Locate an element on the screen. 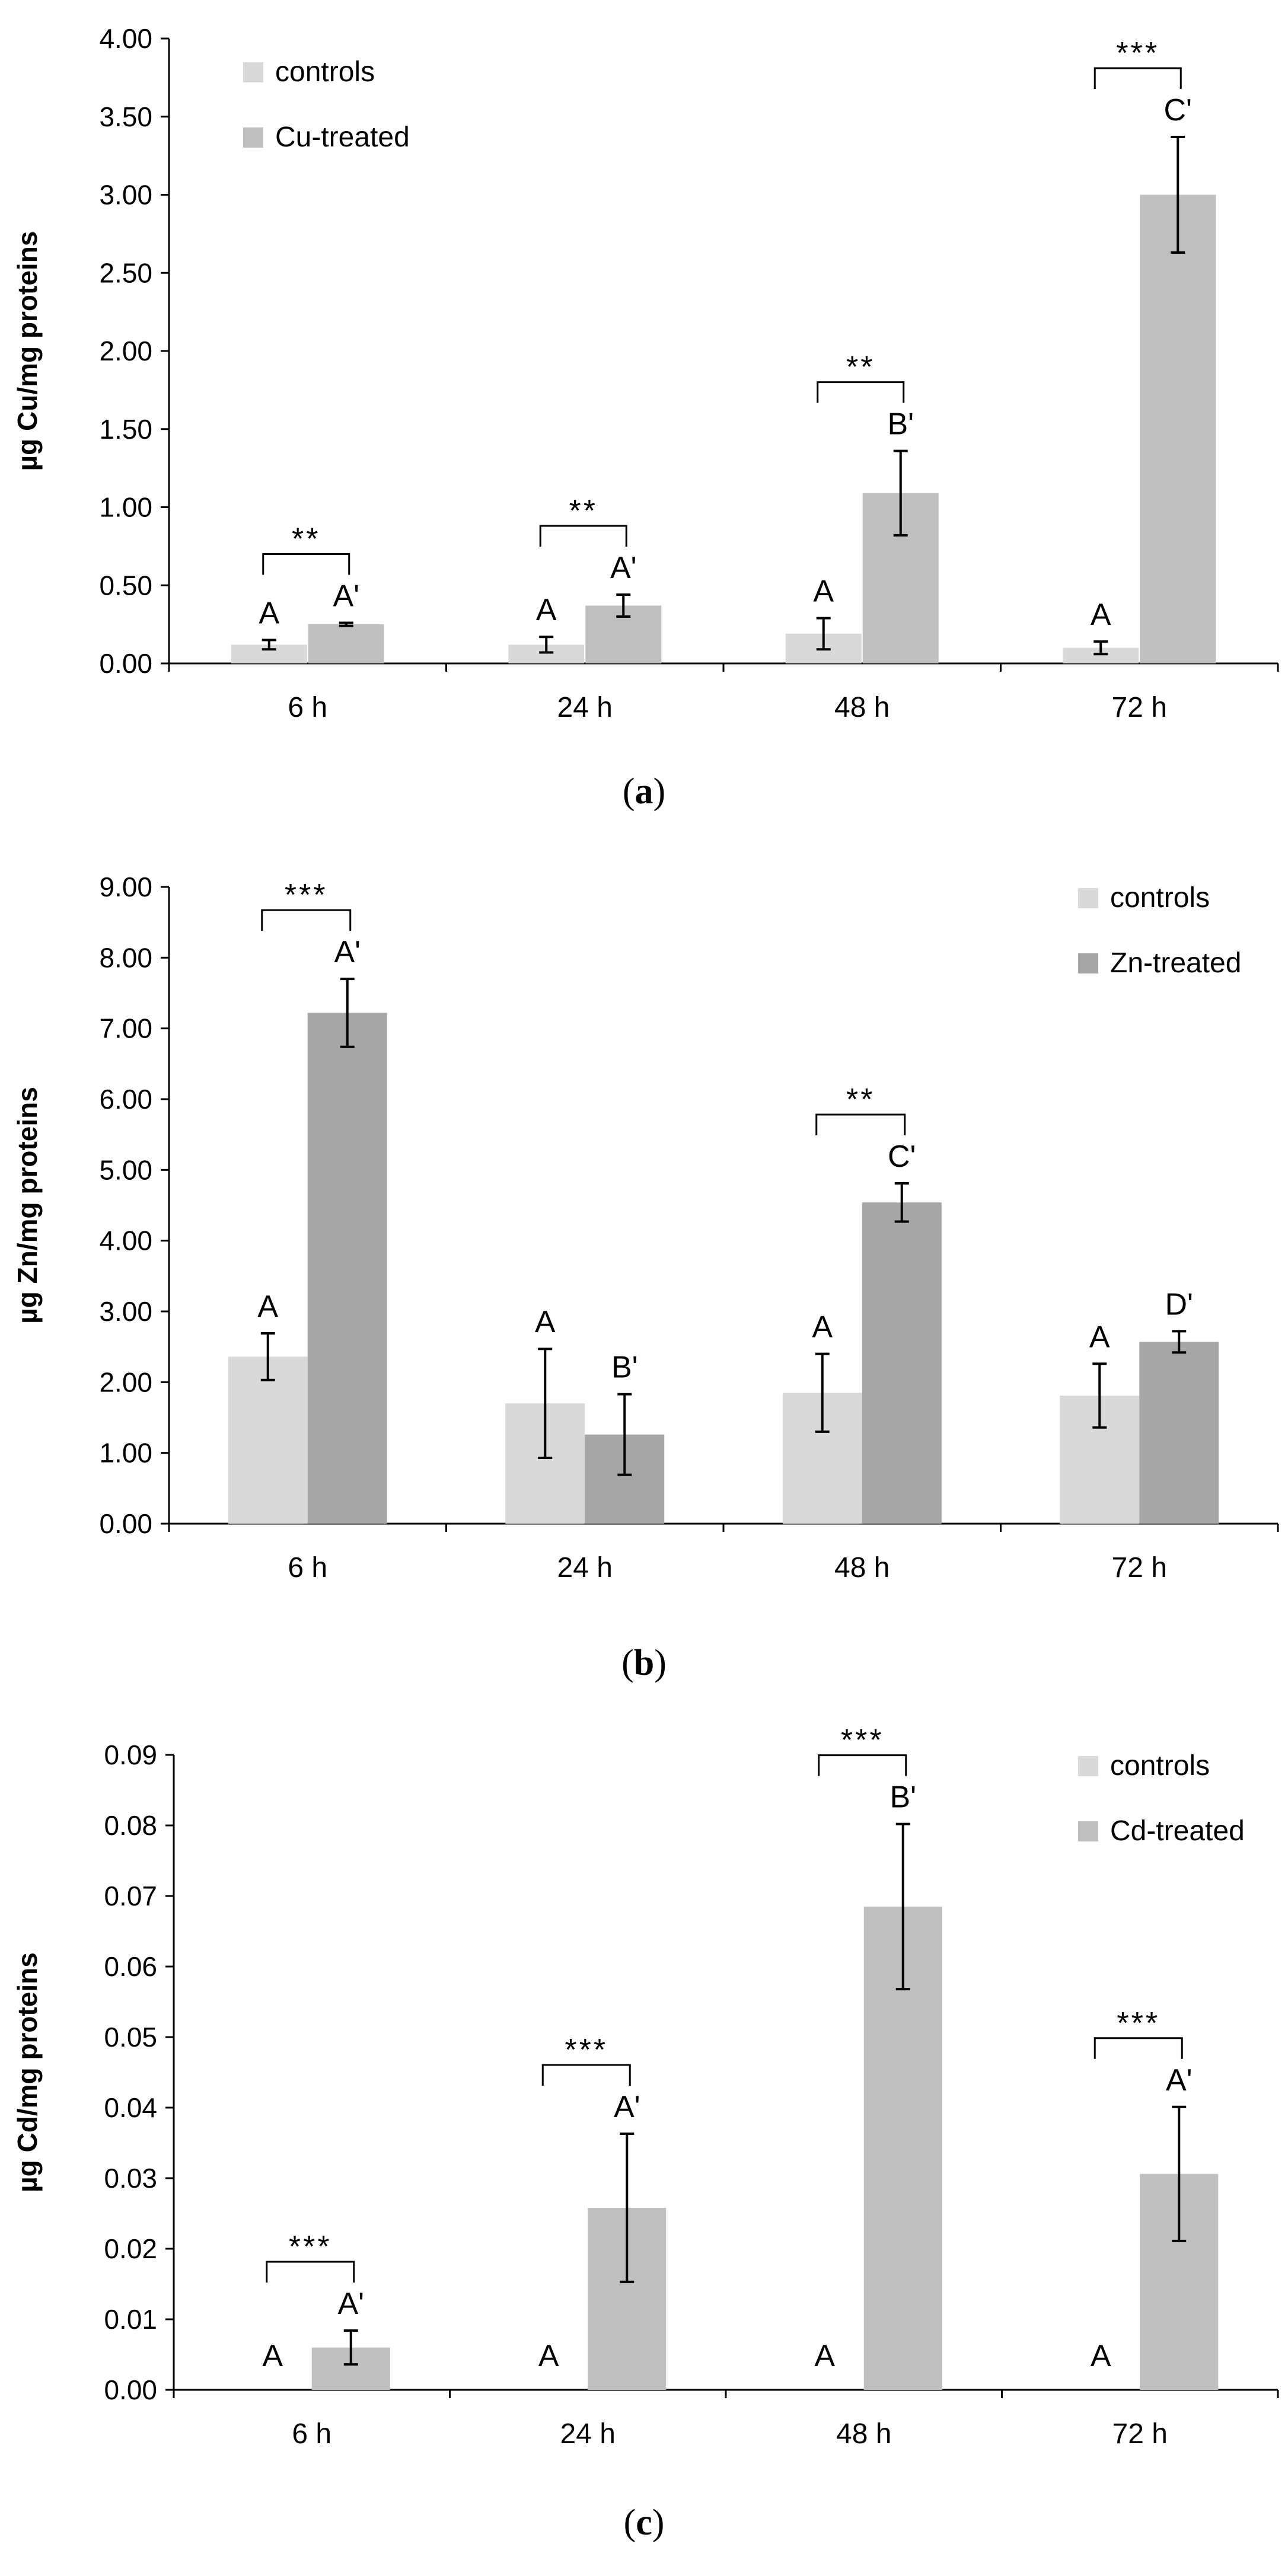  panel-label: (a) is located at coordinates (644, 791).